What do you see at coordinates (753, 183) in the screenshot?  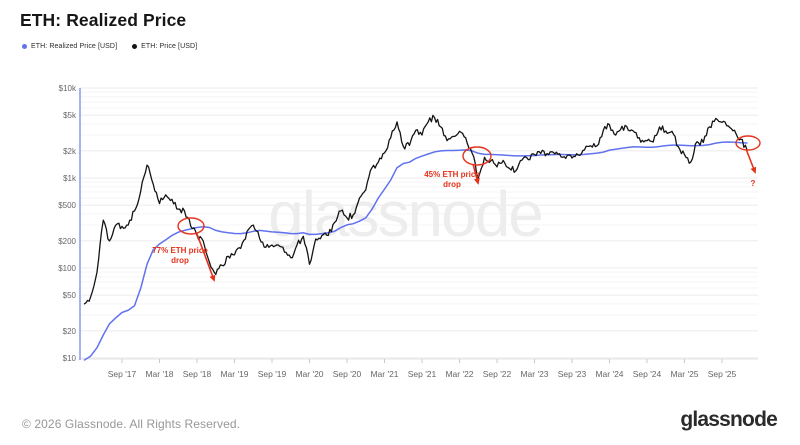 I see `annotation-label: ?` at bounding box center [753, 183].